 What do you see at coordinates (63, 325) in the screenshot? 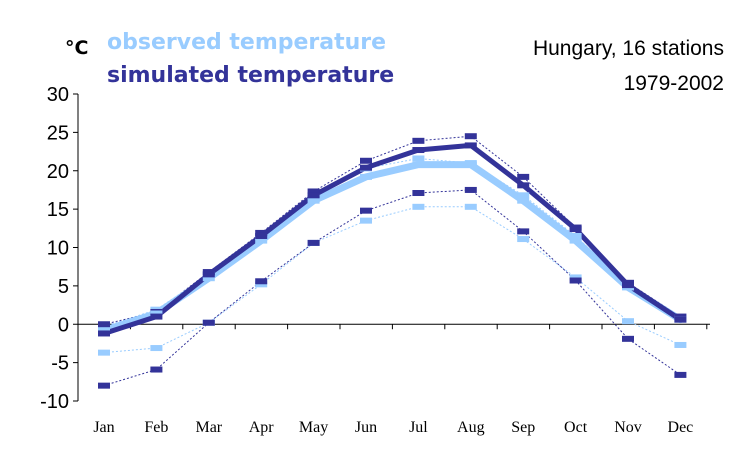
I see `y-tick-label: 0` at bounding box center [63, 325].